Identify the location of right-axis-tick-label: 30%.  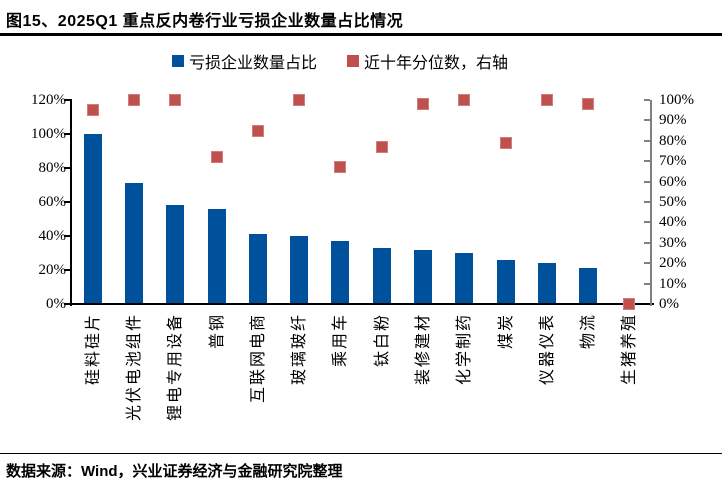
(673, 242).